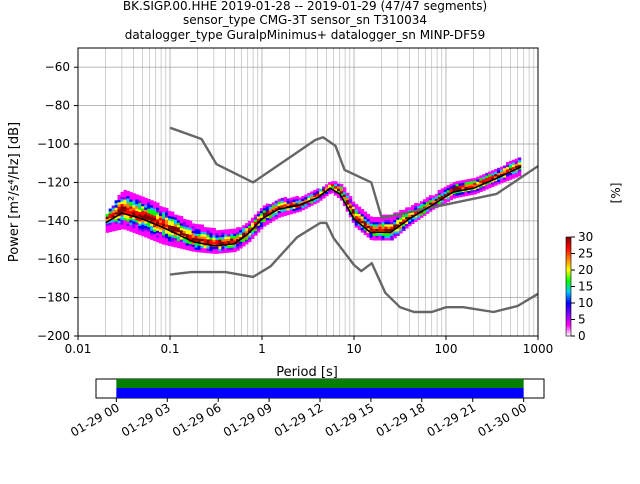 The image size is (640, 484). What do you see at coordinates (57, 106) in the screenshot?
I see `y-tick-label: −80` at bounding box center [57, 106].